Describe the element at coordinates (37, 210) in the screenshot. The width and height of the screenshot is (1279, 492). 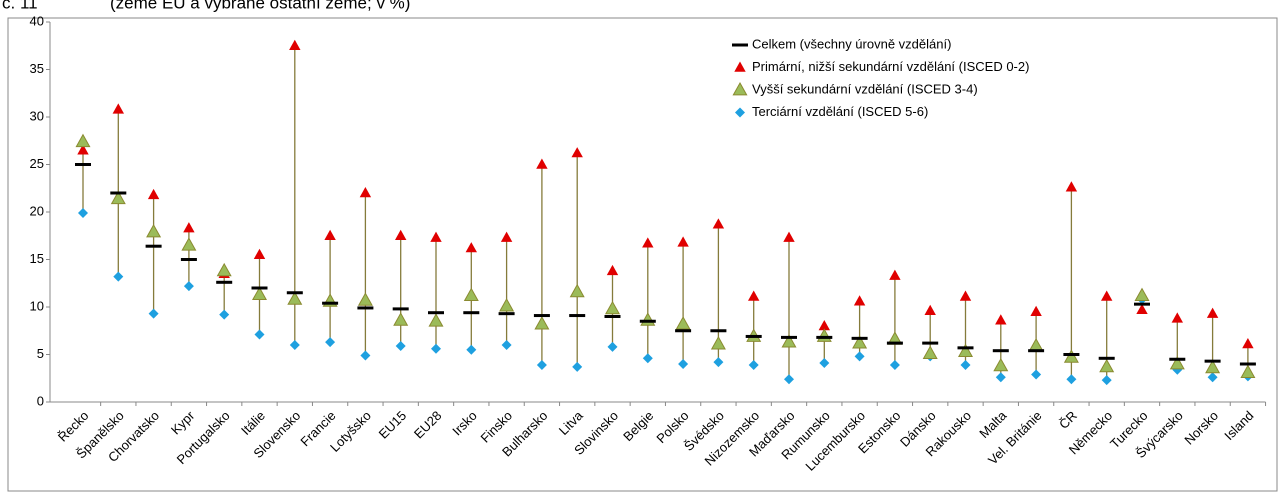
I see `y-tick-label: 20` at that location.